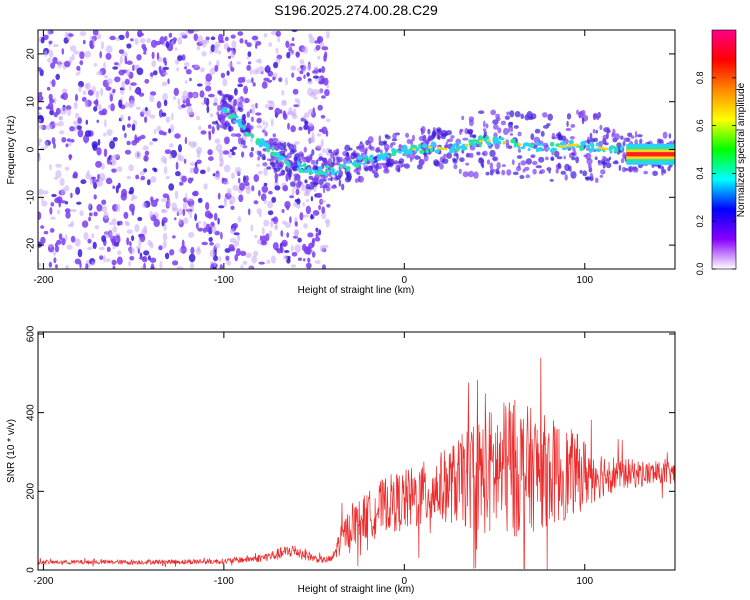  Describe the element at coordinates (700, 221) in the screenshot. I see `colorbar-tick-label: 0.2` at that location.